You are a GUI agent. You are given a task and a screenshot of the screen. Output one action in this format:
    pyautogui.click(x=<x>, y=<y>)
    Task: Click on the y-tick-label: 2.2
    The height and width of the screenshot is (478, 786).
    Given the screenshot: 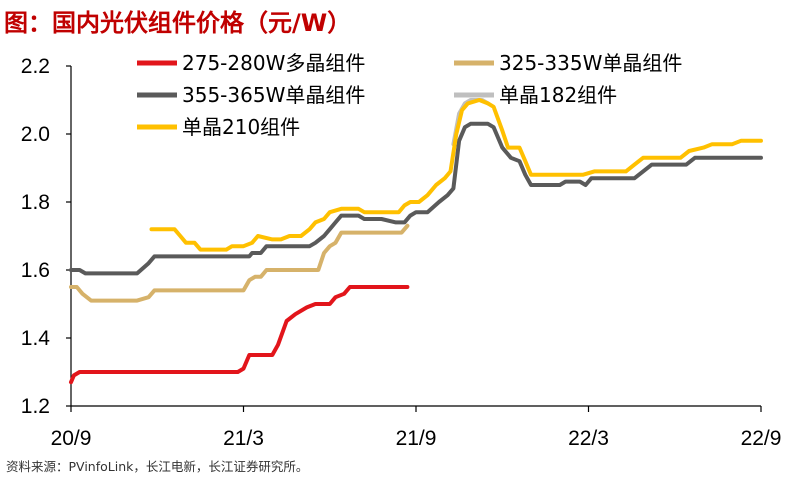 What is the action you would take?
    pyautogui.click(x=35, y=66)
    